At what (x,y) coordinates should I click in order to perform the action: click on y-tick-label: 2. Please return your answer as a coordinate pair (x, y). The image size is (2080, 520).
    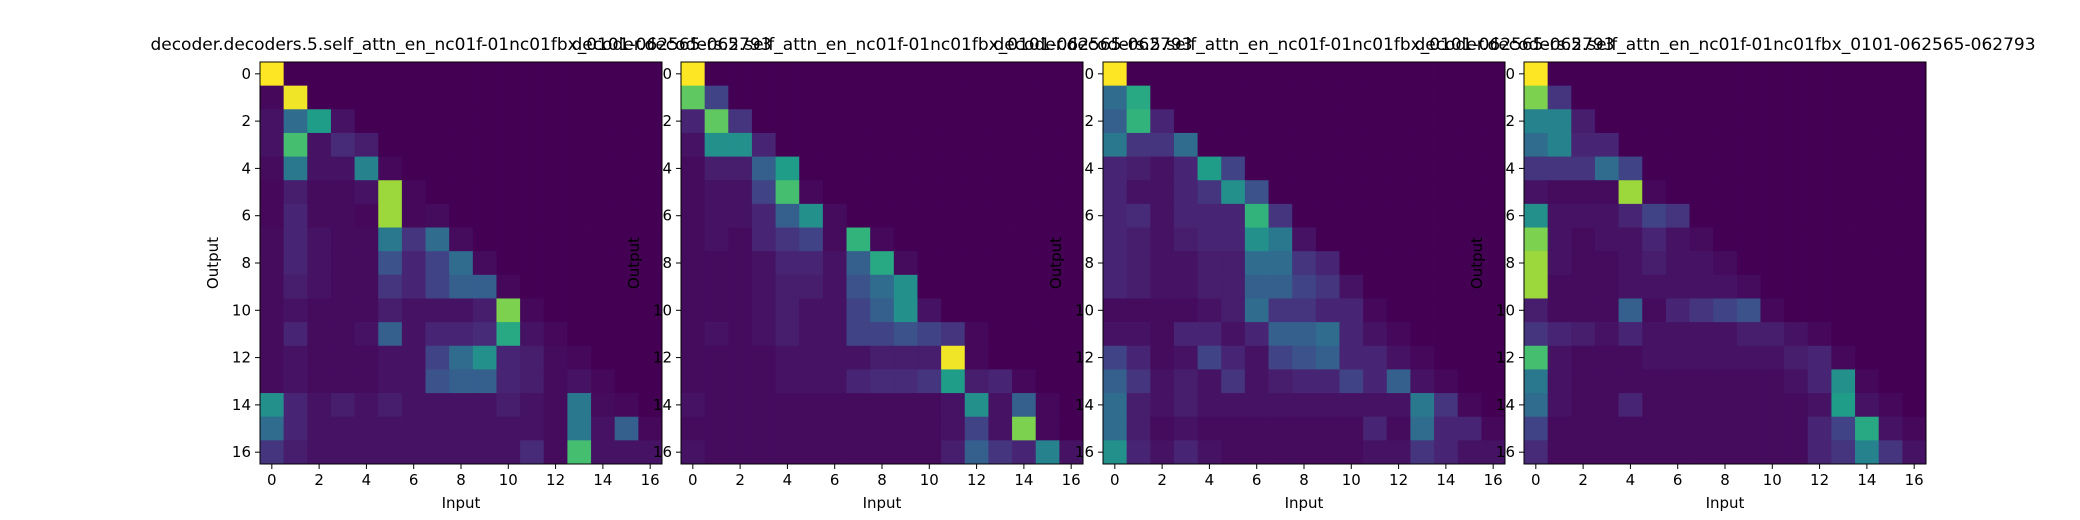
    Looking at the image, I should click on (246, 121).